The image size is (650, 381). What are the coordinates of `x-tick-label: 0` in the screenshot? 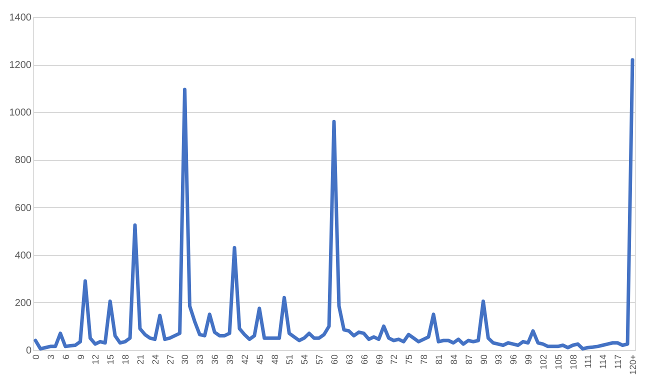 It's located at (35, 357).